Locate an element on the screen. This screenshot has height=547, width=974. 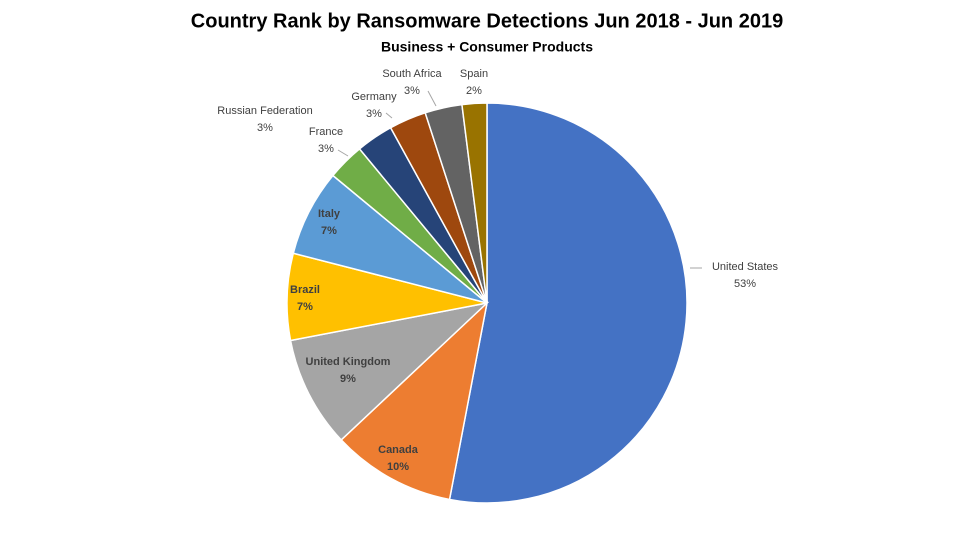
slice-label: Canada is located at coordinates (398, 450).